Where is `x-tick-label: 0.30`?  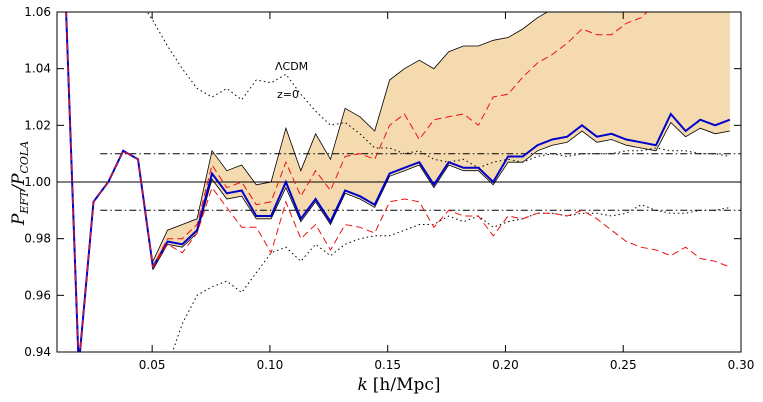 x-tick-label: 0.30 is located at coordinates (741, 365).